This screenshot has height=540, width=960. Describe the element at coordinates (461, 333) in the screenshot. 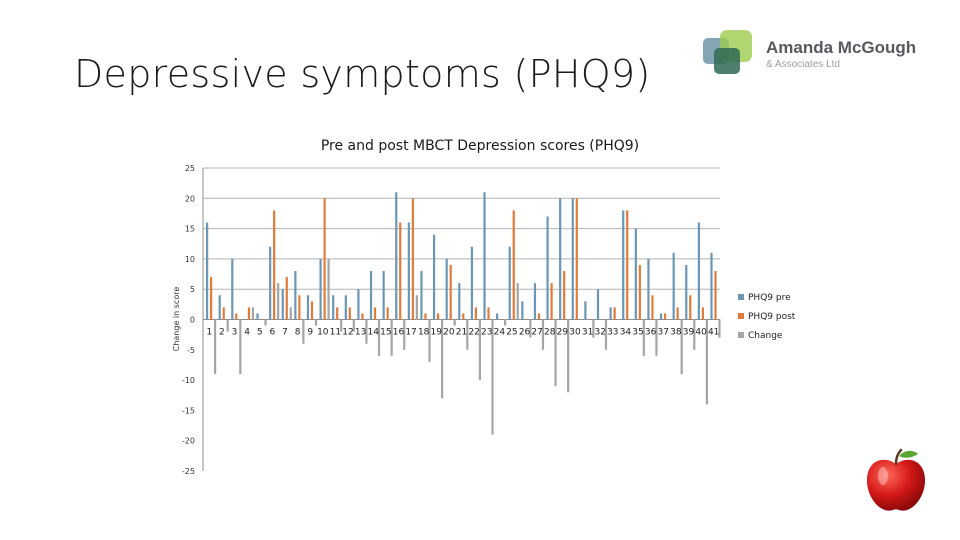

I see `x-tick-label: 21` at that location.